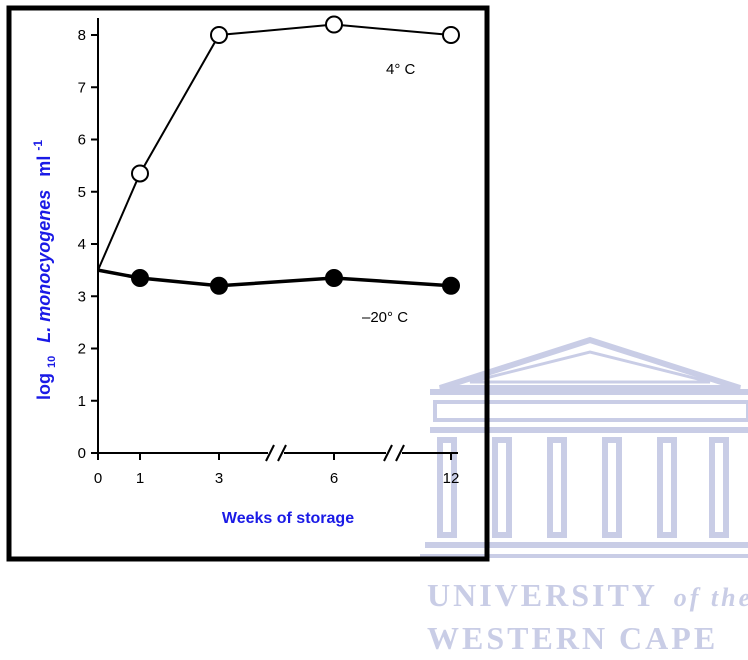 This screenshot has height=660, width=748. What do you see at coordinates (44, 266) in the screenshot?
I see `y-axis-title-organism: L. monocyogenes` at bounding box center [44, 266].